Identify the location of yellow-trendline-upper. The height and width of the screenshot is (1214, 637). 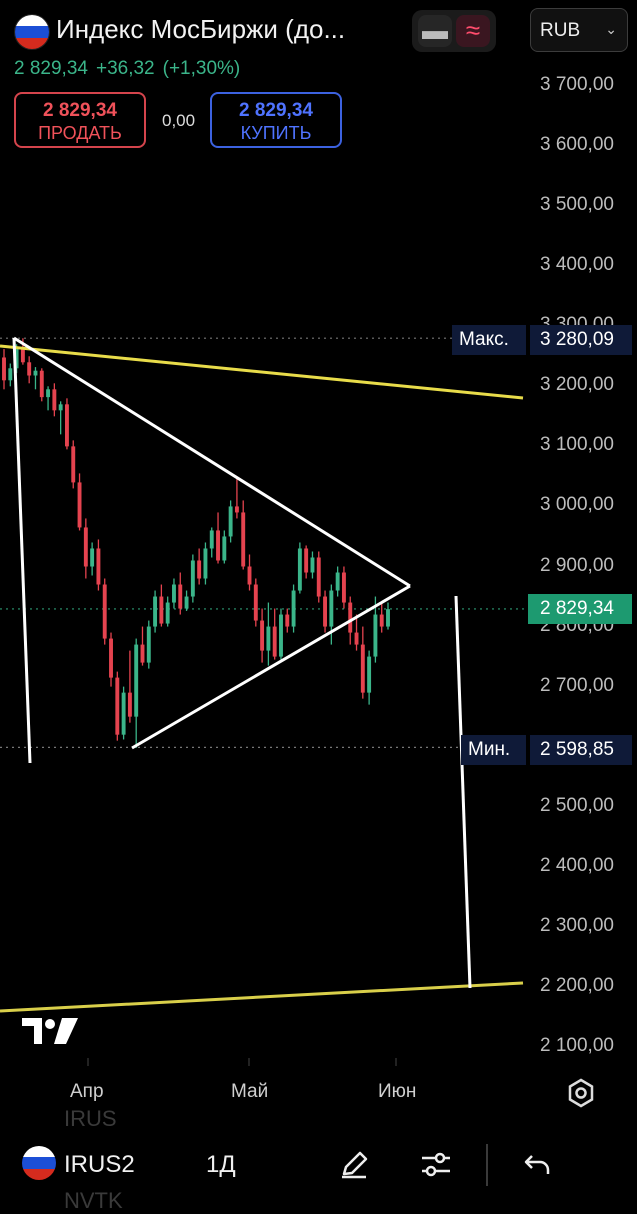
(262, 372).